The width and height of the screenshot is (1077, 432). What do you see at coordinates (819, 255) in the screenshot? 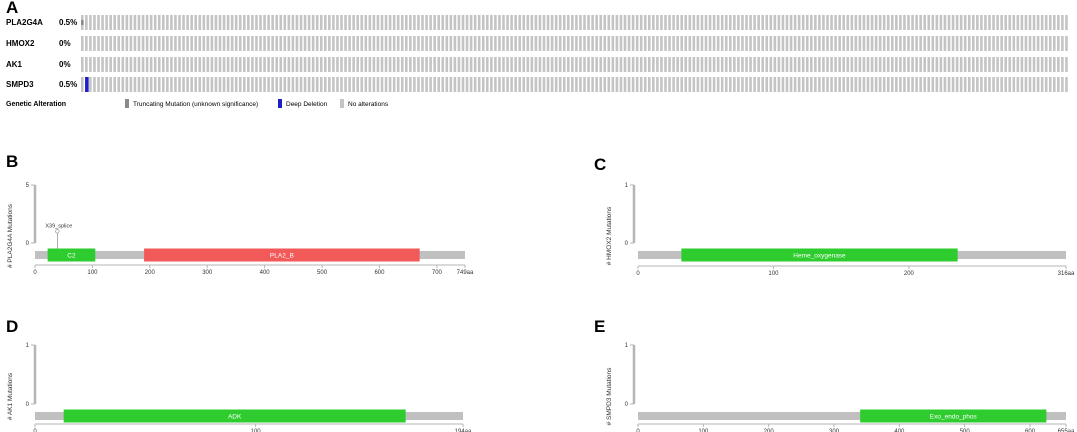
I see `domain-heme-oxygenase` at bounding box center [819, 255].